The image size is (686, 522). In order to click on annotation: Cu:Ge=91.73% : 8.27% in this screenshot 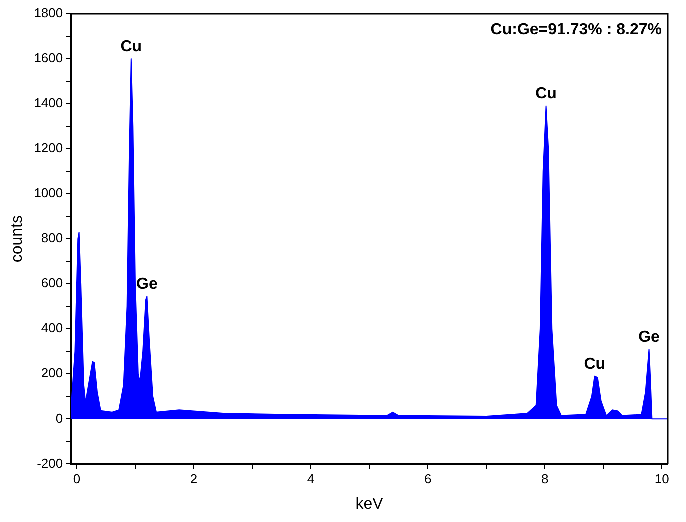, I will do `click(576, 29)`.